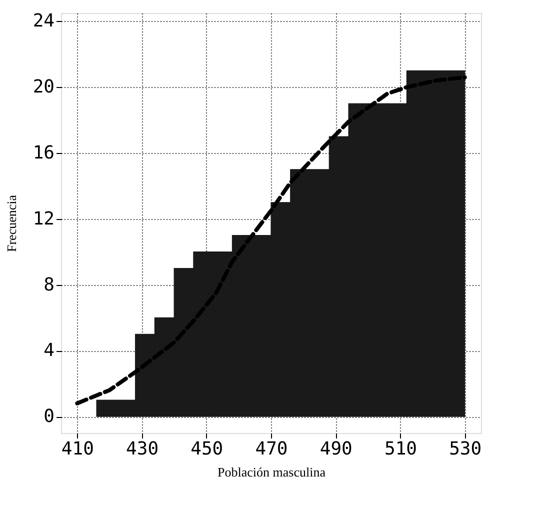  I want to click on x-tick-label: 470, so click(271, 449).